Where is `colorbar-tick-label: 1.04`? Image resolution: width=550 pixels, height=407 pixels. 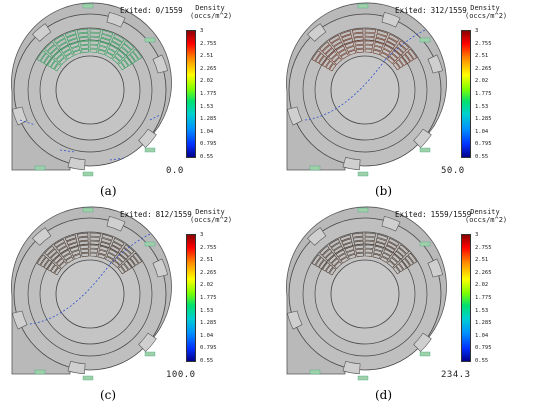 colorbar-tick-label: 1.04 is located at coordinates (207, 335).